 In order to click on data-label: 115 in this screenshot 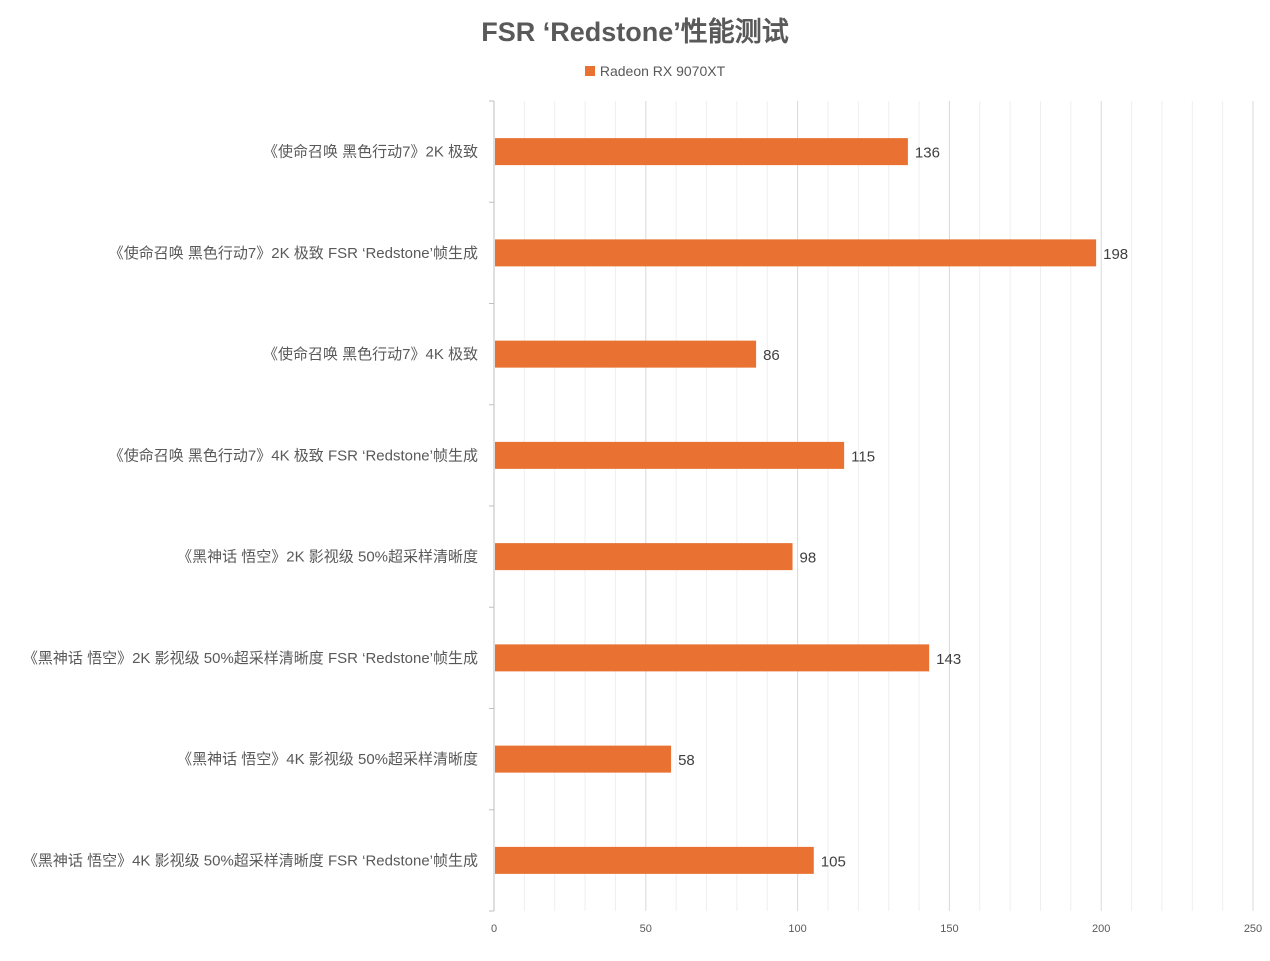, I will do `click(863, 456)`.